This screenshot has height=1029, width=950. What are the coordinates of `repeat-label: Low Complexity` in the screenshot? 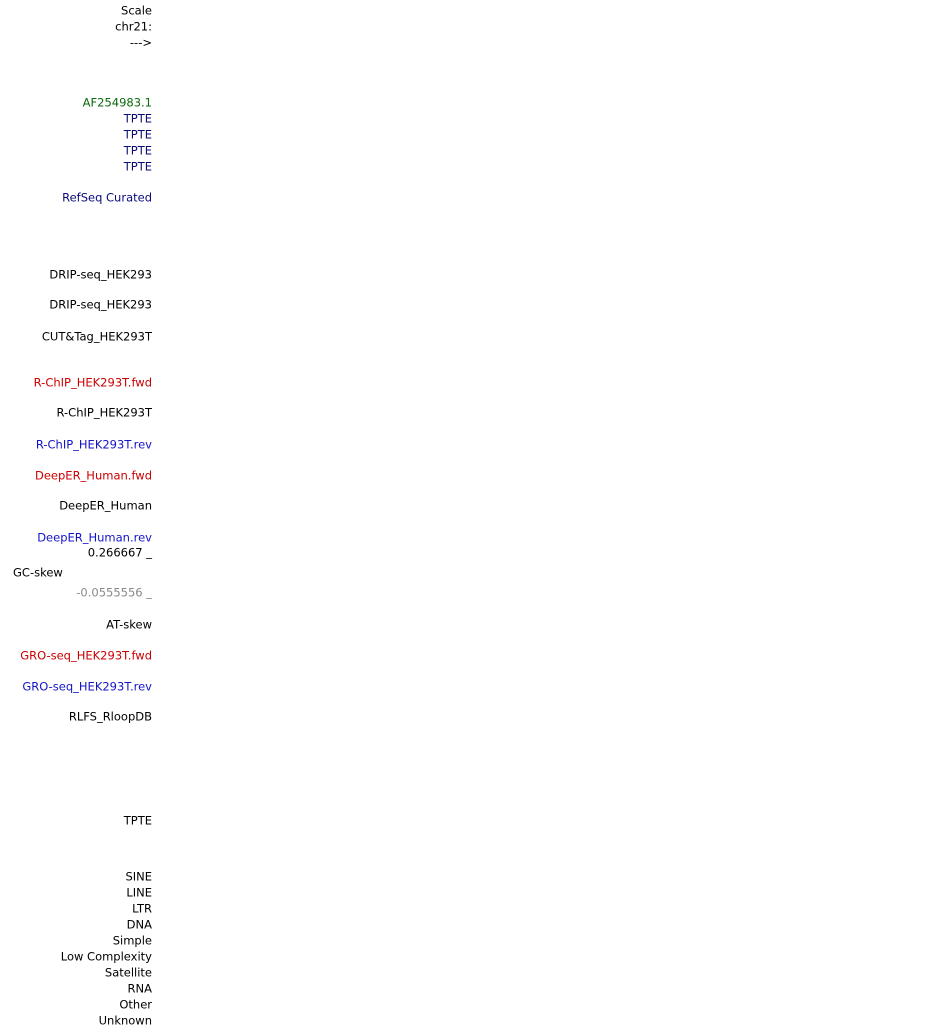 It's located at (106, 957).